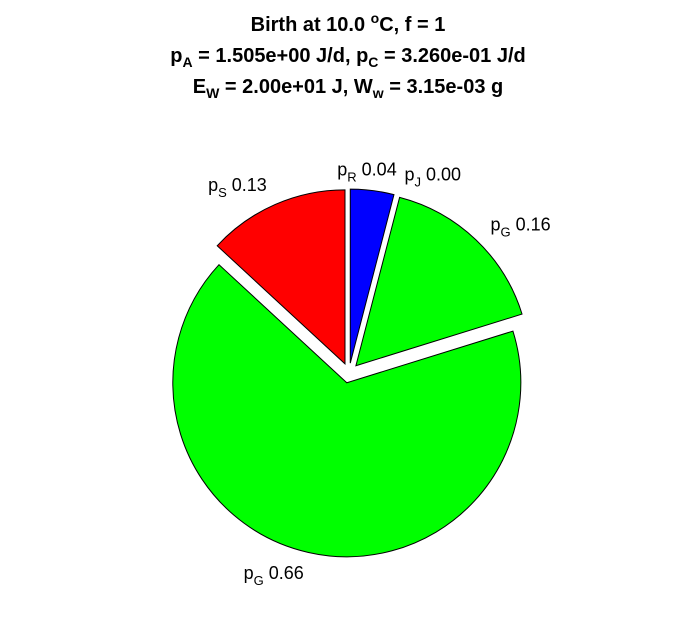 The width and height of the screenshot is (696, 618). What do you see at coordinates (373, 62) in the screenshot?
I see `title-pc-sub: C` at bounding box center [373, 62].